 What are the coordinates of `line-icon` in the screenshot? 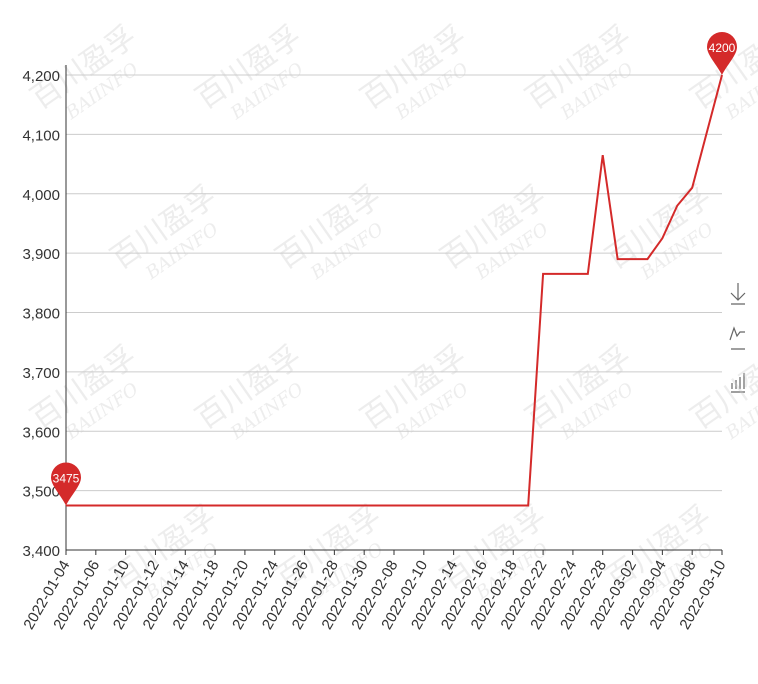 It's located at (737, 338).